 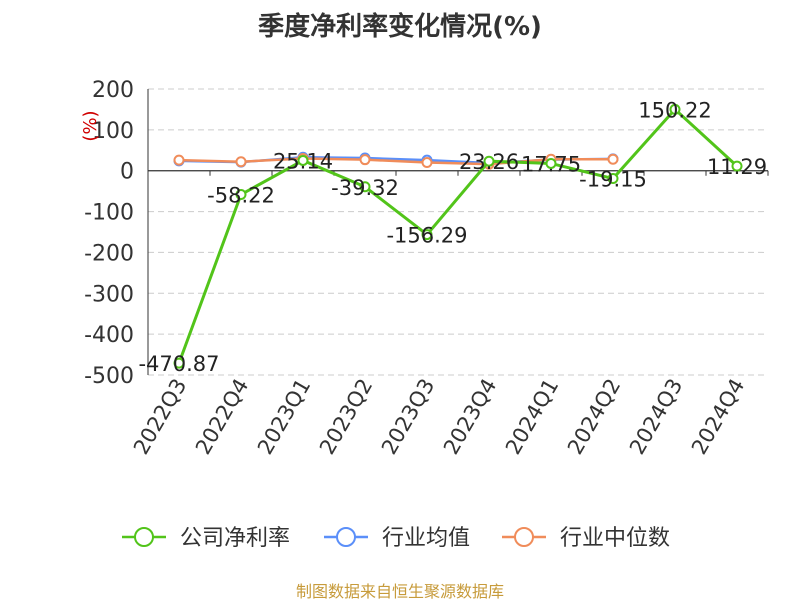 What do you see at coordinates (426, 538) in the screenshot?
I see `legend-label: 行业均值` at bounding box center [426, 538].